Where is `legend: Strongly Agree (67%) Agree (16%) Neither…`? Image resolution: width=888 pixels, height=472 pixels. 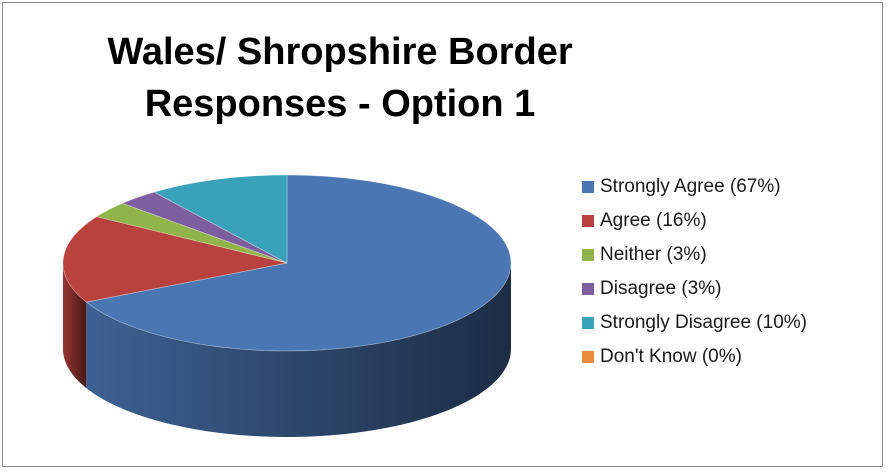
legend: Strongly Agree (67%) Agree (16%) Neither… is located at coordinates (732, 272).